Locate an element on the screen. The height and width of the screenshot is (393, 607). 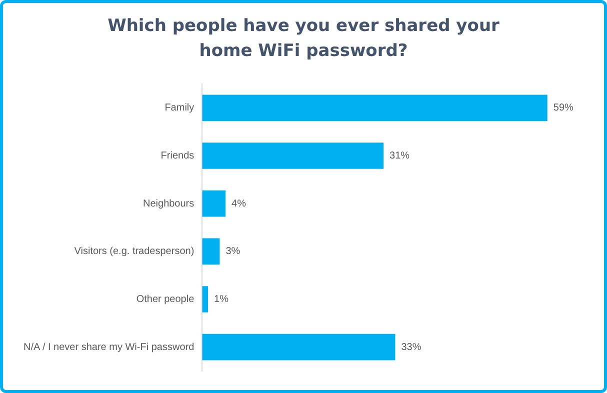
y-tick-label: Neighbours is located at coordinates (168, 204).